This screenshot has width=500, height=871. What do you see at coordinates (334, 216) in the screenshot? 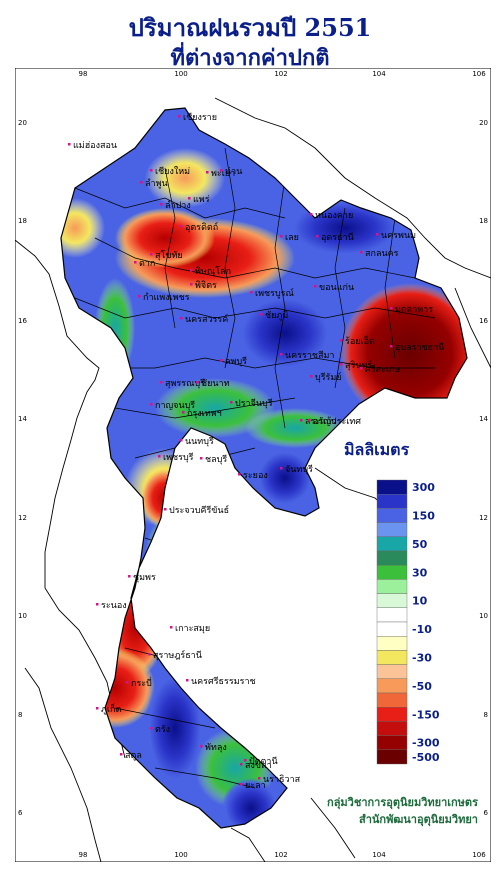
I see `place-label: หนองคาย` at bounding box center [334, 216].